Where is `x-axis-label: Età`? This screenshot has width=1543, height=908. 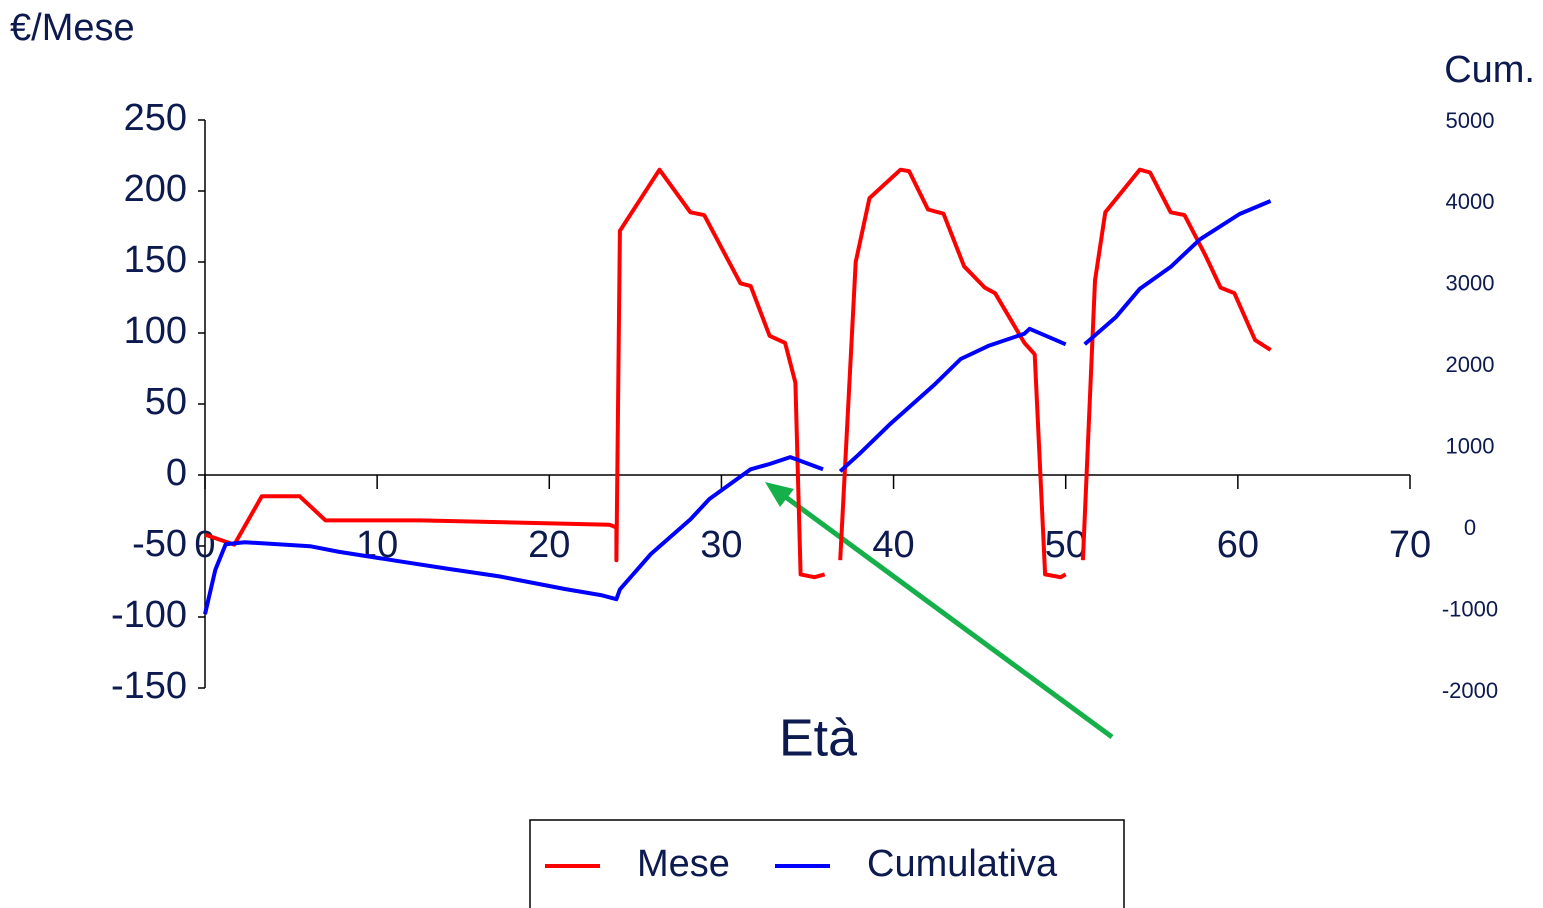 x-axis-label: Età is located at coordinates (818, 739).